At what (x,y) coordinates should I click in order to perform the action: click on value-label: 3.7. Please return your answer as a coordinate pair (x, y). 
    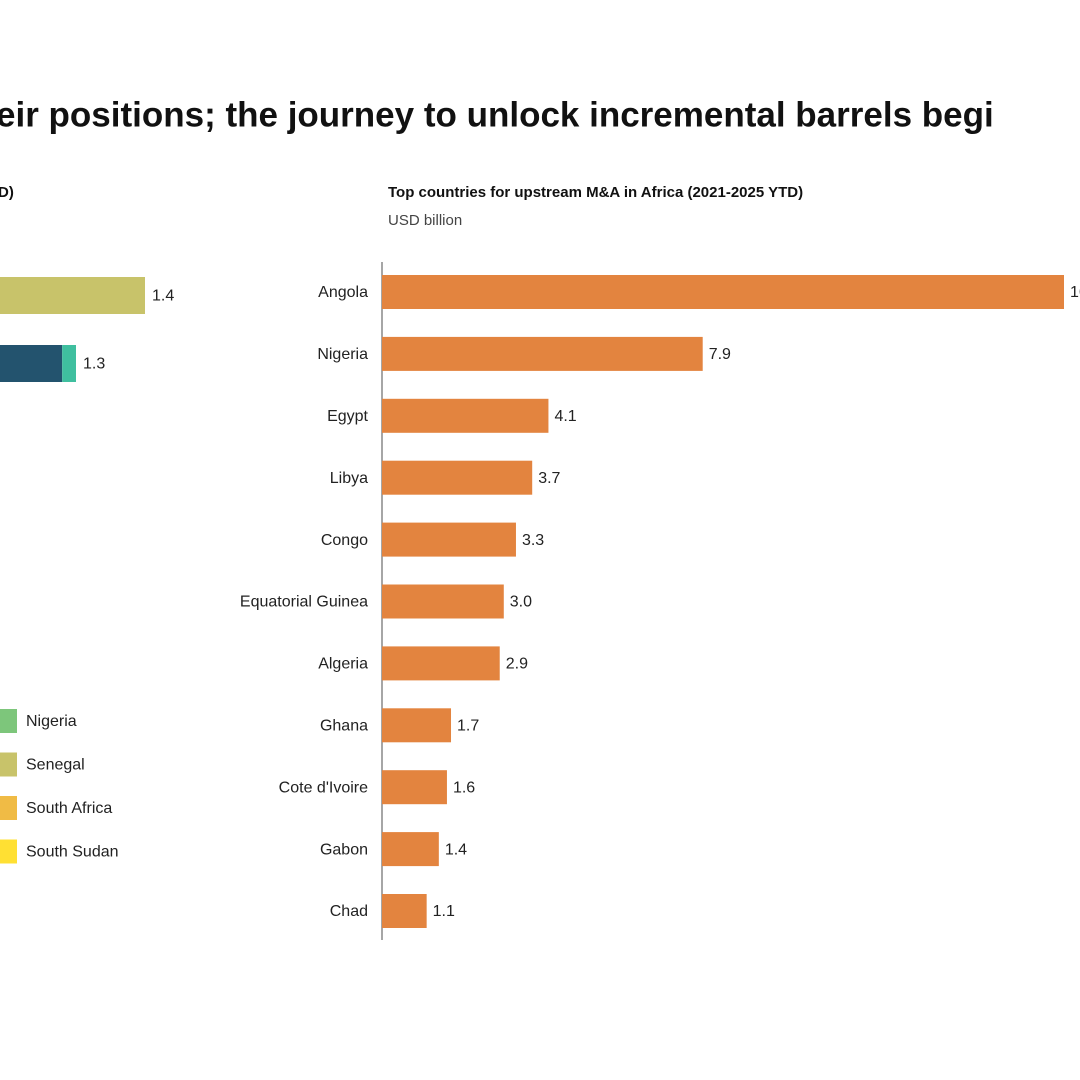
    Looking at the image, I should click on (549, 478).